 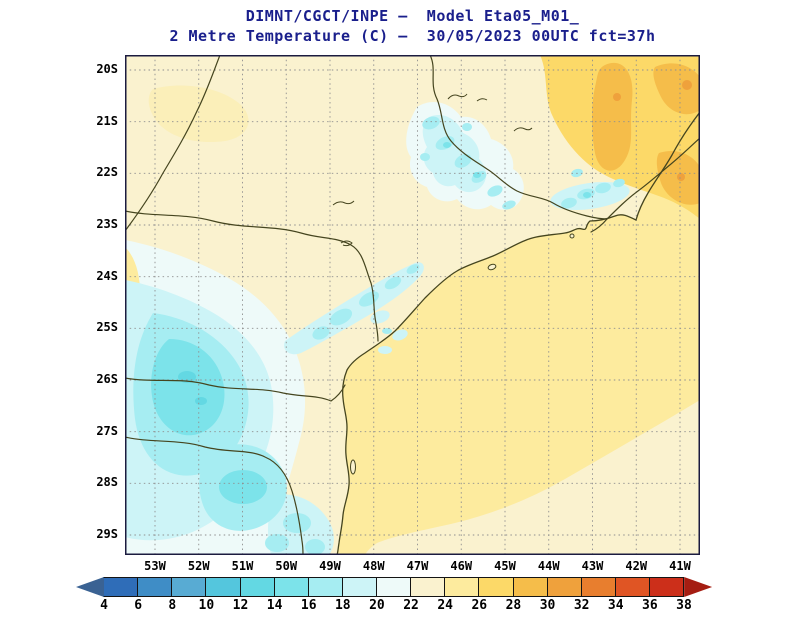 What do you see at coordinates (373, 566) in the screenshot?
I see `lon-tick-48W: 48W` at bounding box center [373, 566].